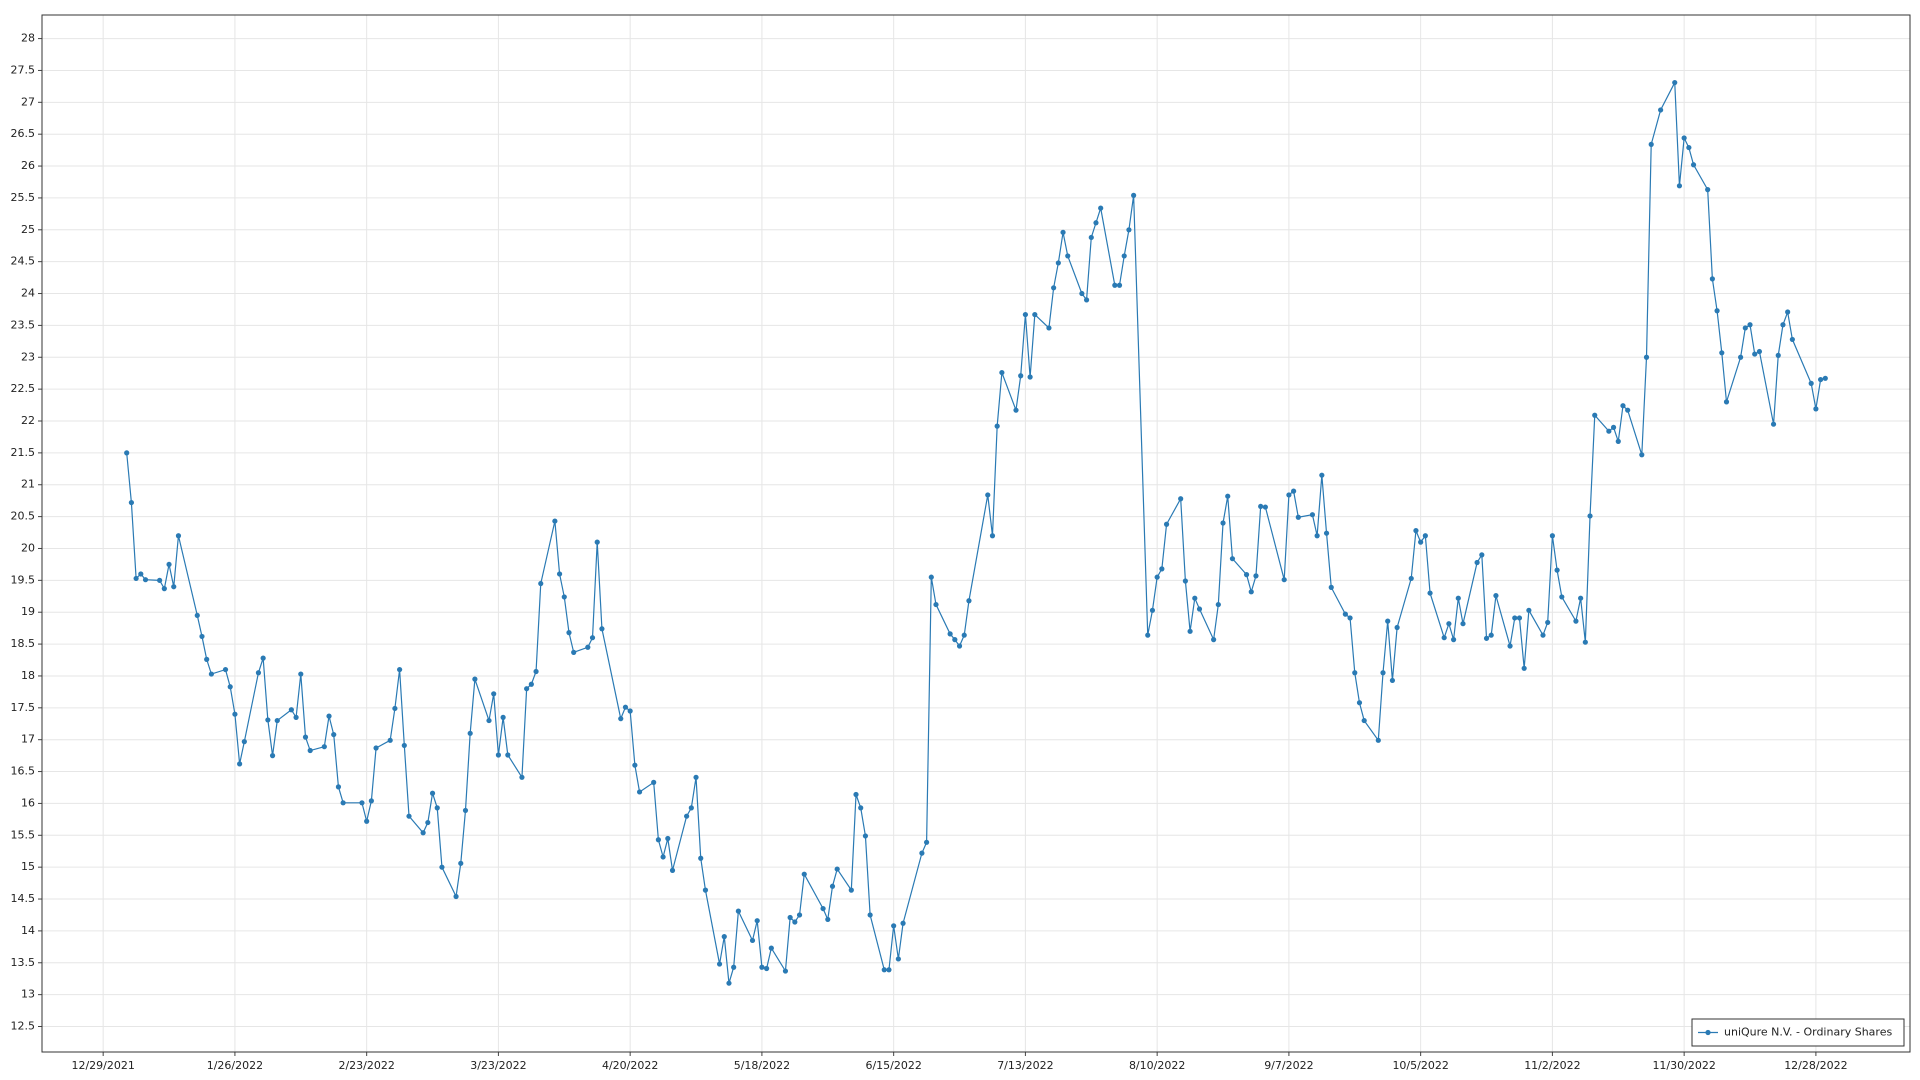 This screenshot has width=1920, height=1080. I want to click on y-tick-label: 27.5, so click(23, 69).